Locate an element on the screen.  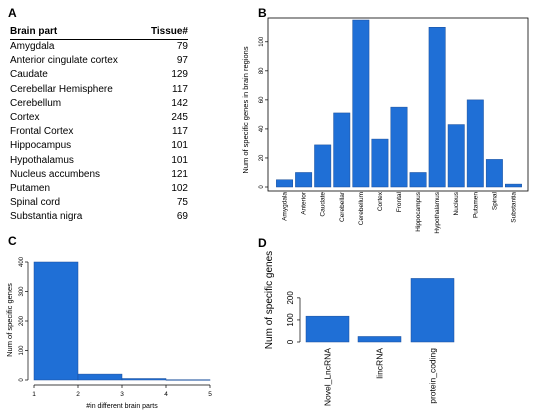
brain-part-name: Cortex is located at coordinates (25, 117).